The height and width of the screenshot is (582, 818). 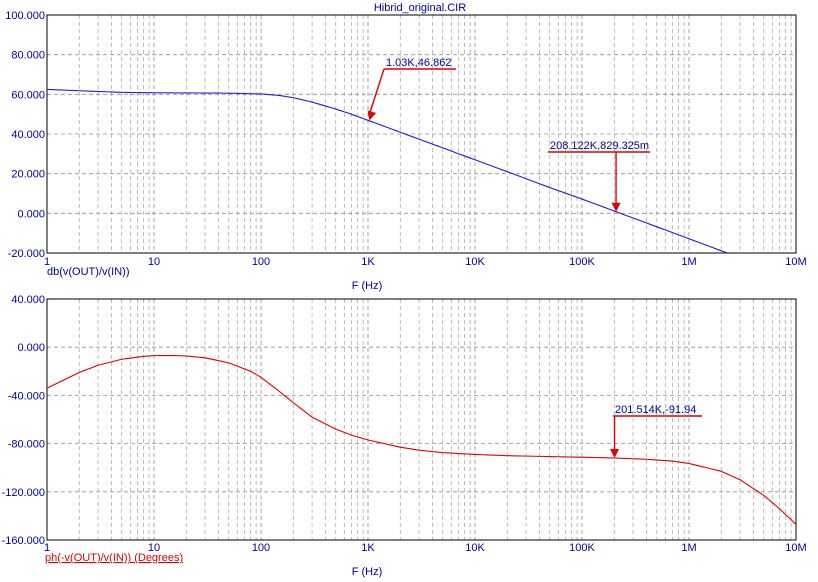 What do you see at coordinates (418, 63) in the screenshot?
I see `marker-label: 1.03K,46.862` at bounding box center [418, 63].